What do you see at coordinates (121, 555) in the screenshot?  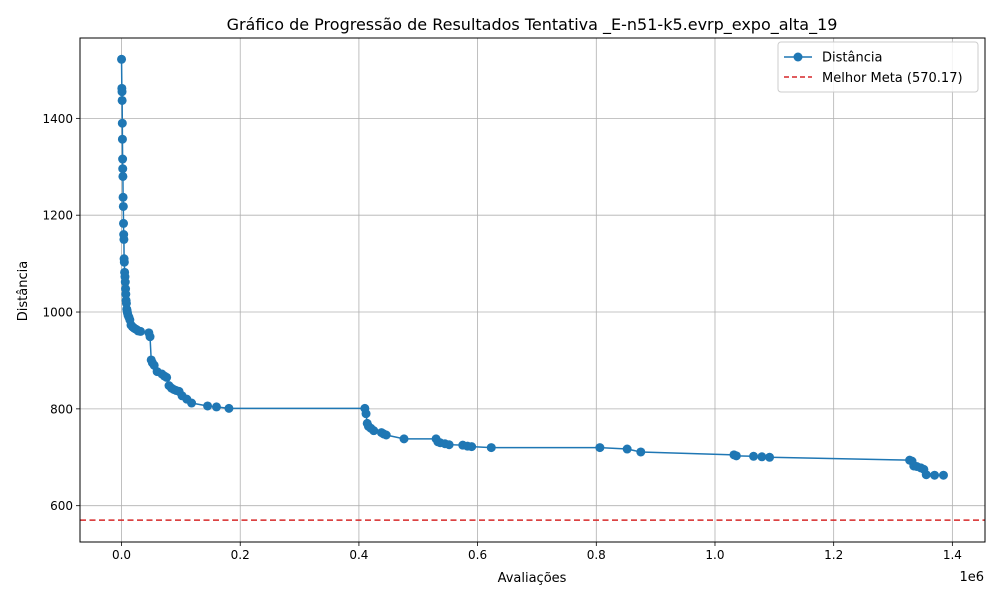 I see `x-tick-label: 0.0` at bounding box center [121, 555].